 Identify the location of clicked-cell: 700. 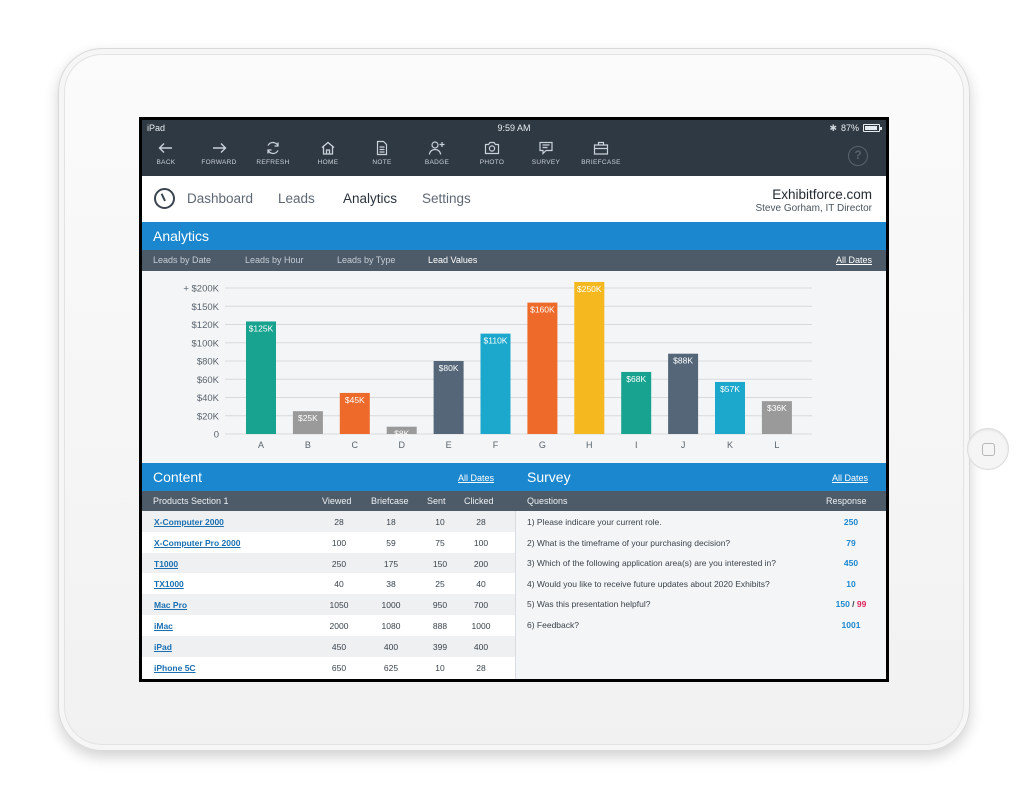
(481, 605).